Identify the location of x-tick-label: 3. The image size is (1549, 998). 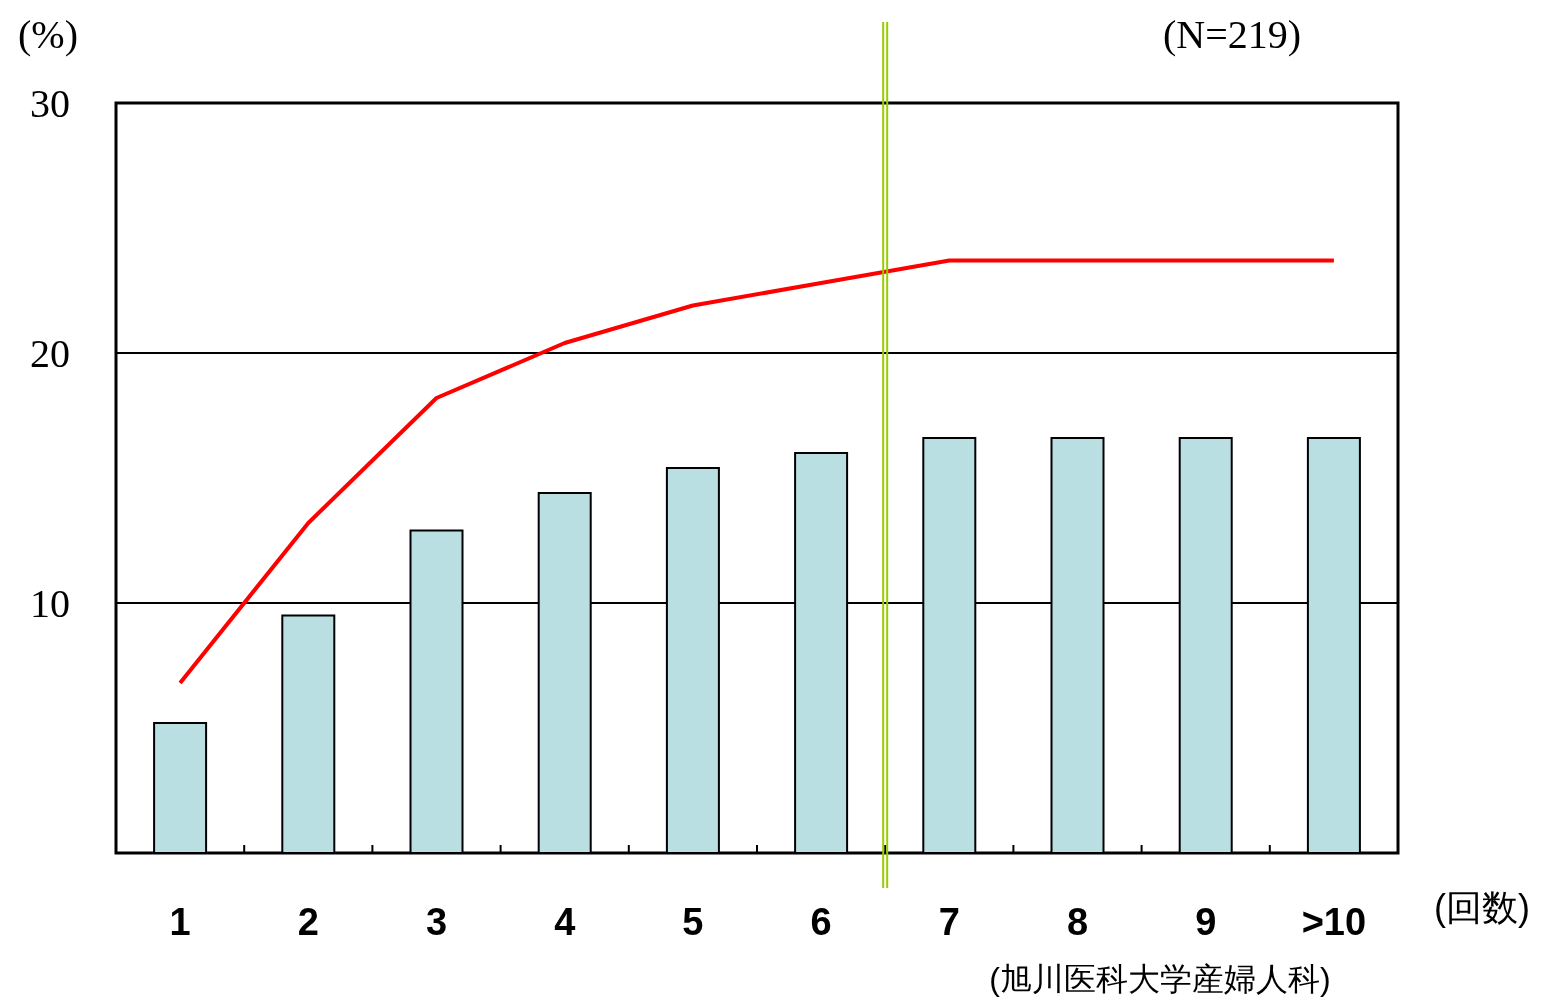
(436, 922).